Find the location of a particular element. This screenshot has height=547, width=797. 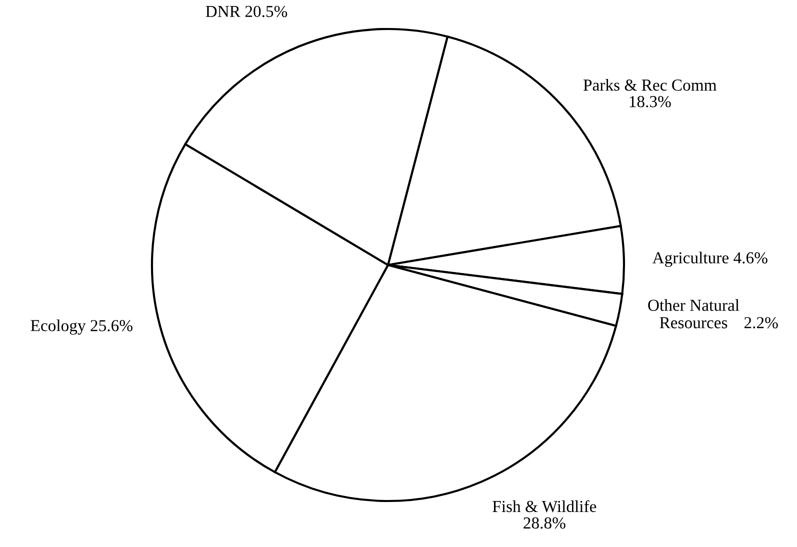

data-label: 4.6% is located at coordinates (751, 258).